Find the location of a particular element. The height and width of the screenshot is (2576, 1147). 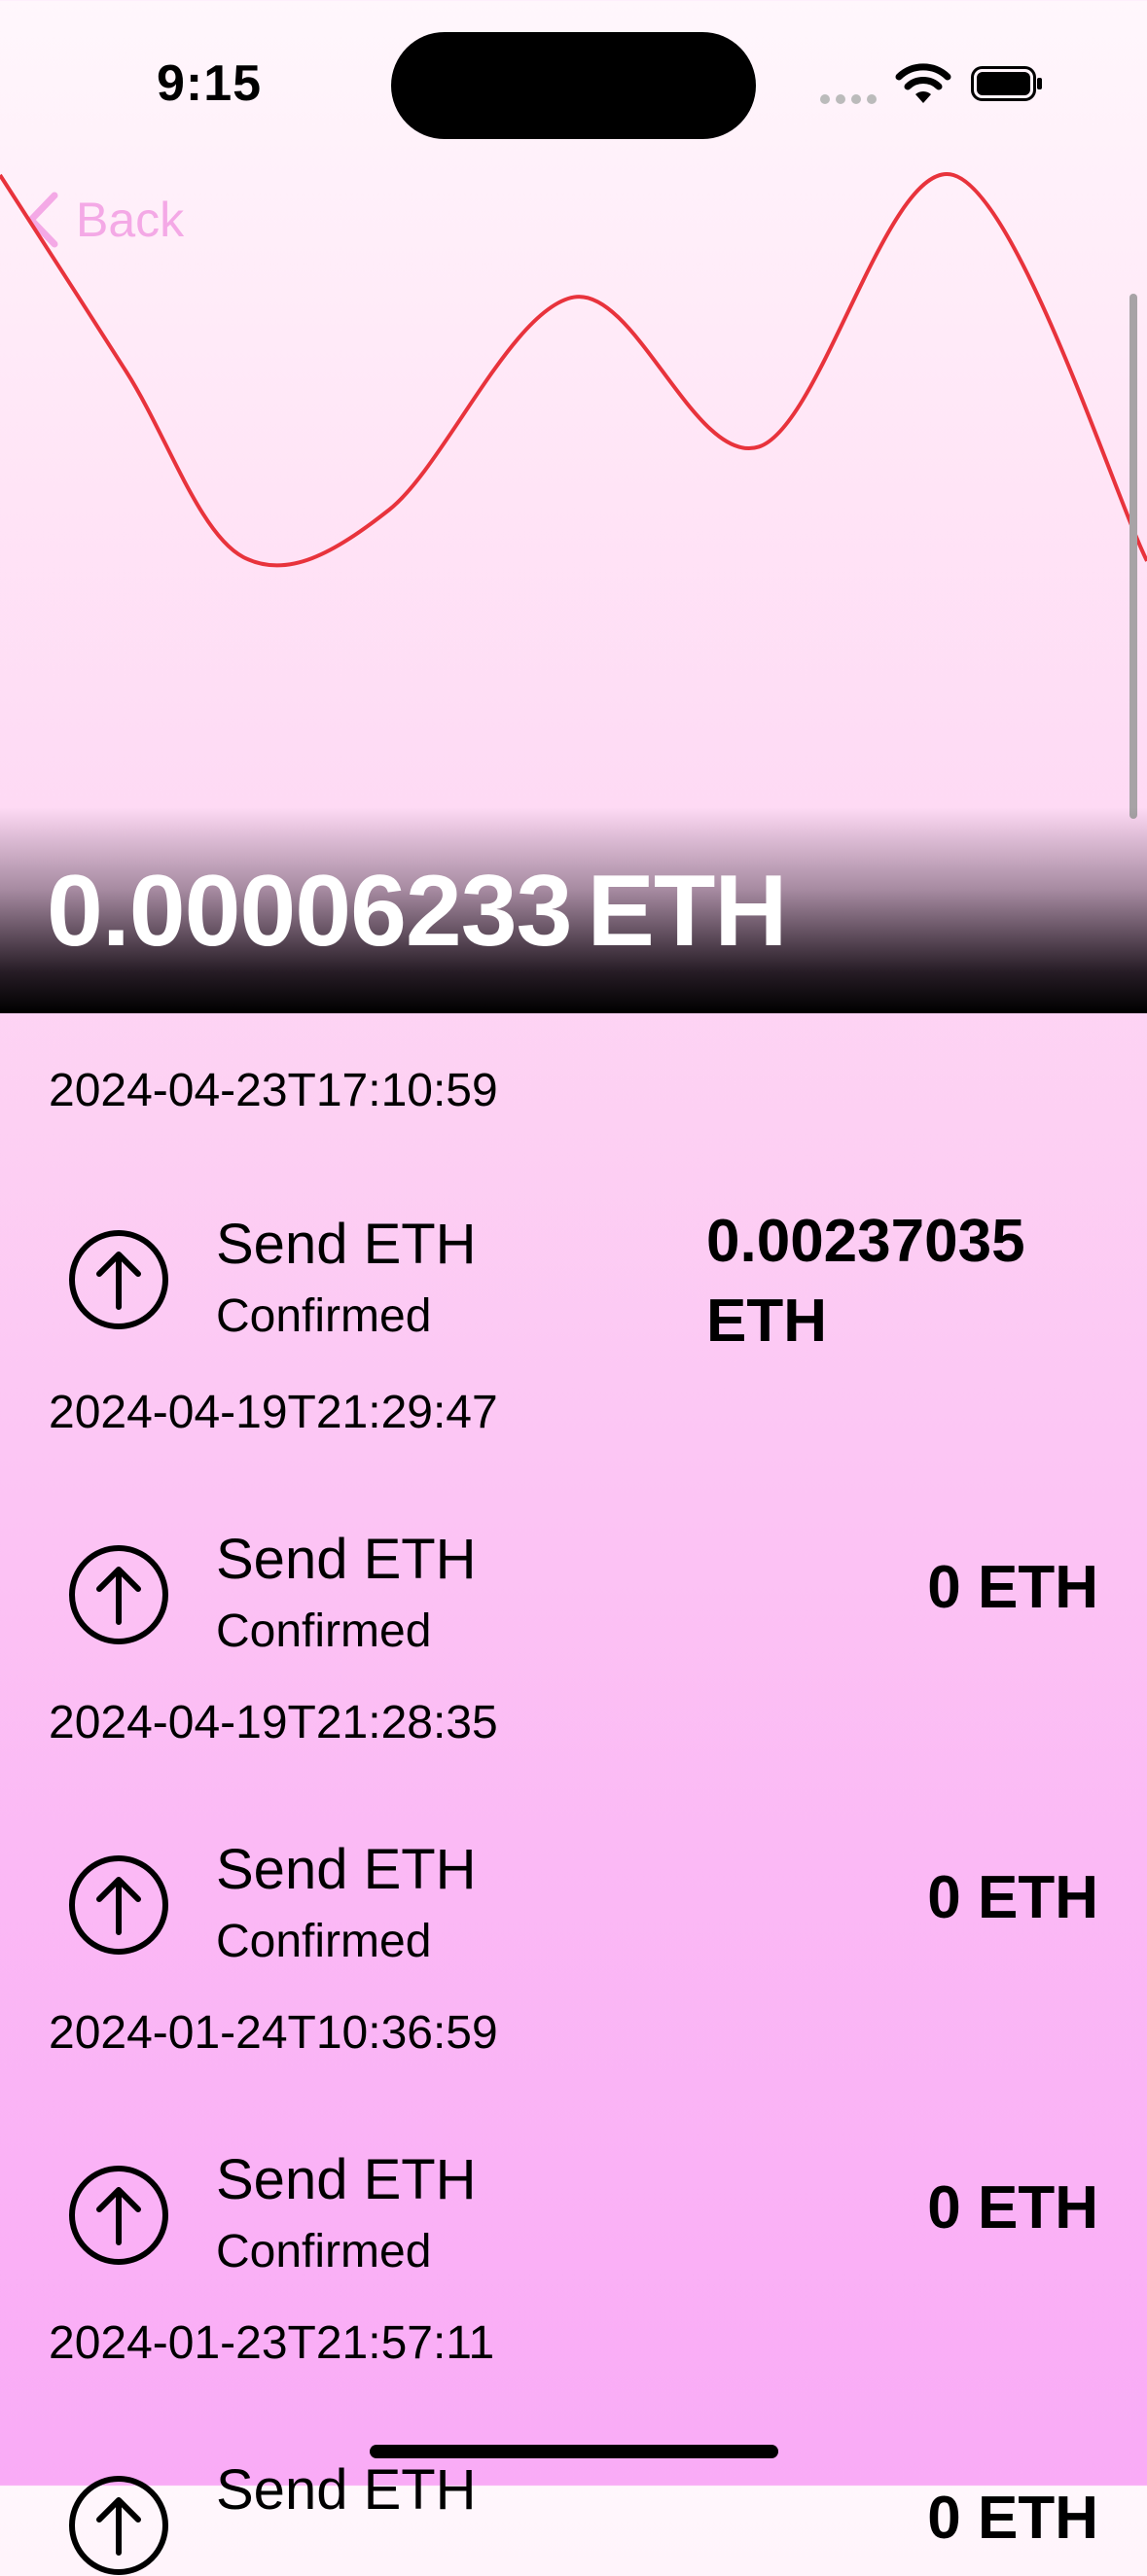

wifi-icon is located at coordinates (923, 83).